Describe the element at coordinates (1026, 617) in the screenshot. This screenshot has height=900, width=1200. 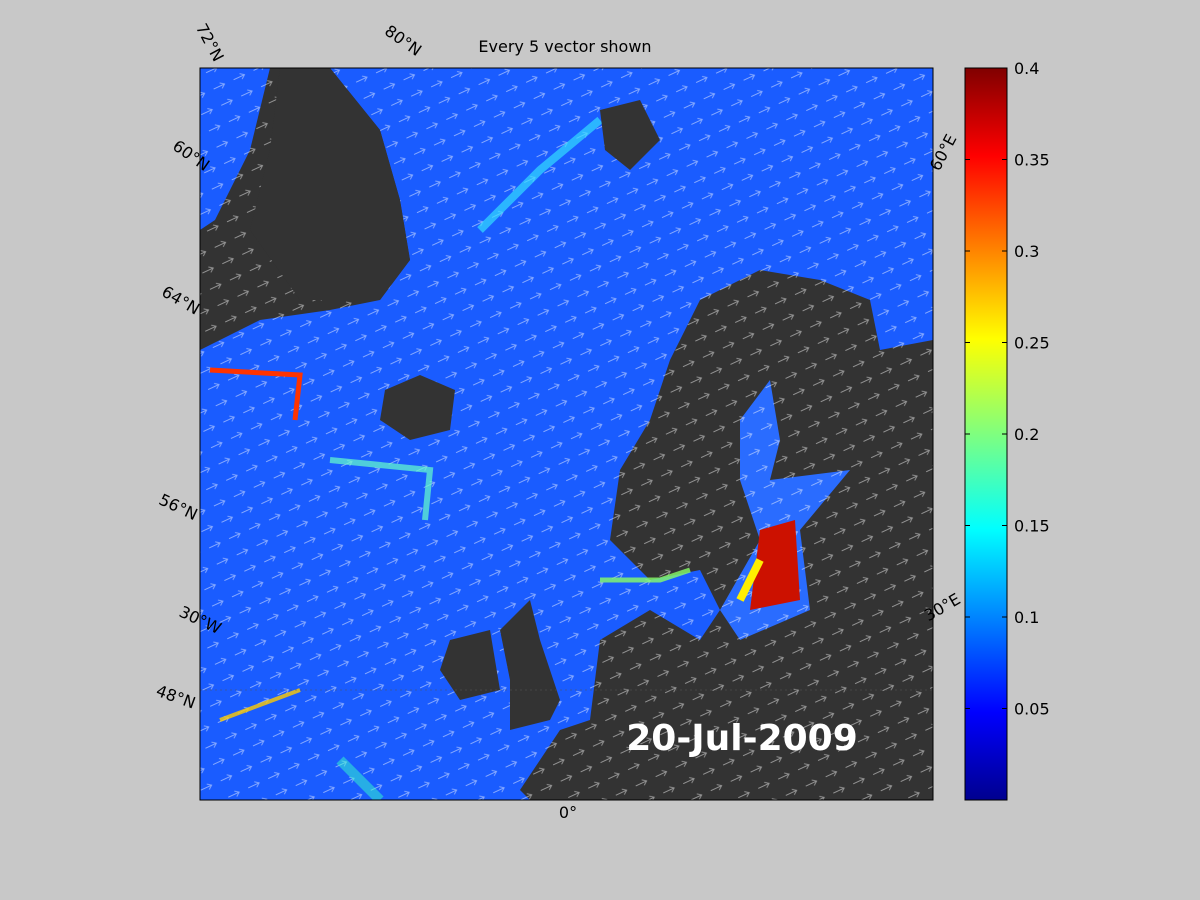
I see `colorbar-tick-label: 0.1` at that location.